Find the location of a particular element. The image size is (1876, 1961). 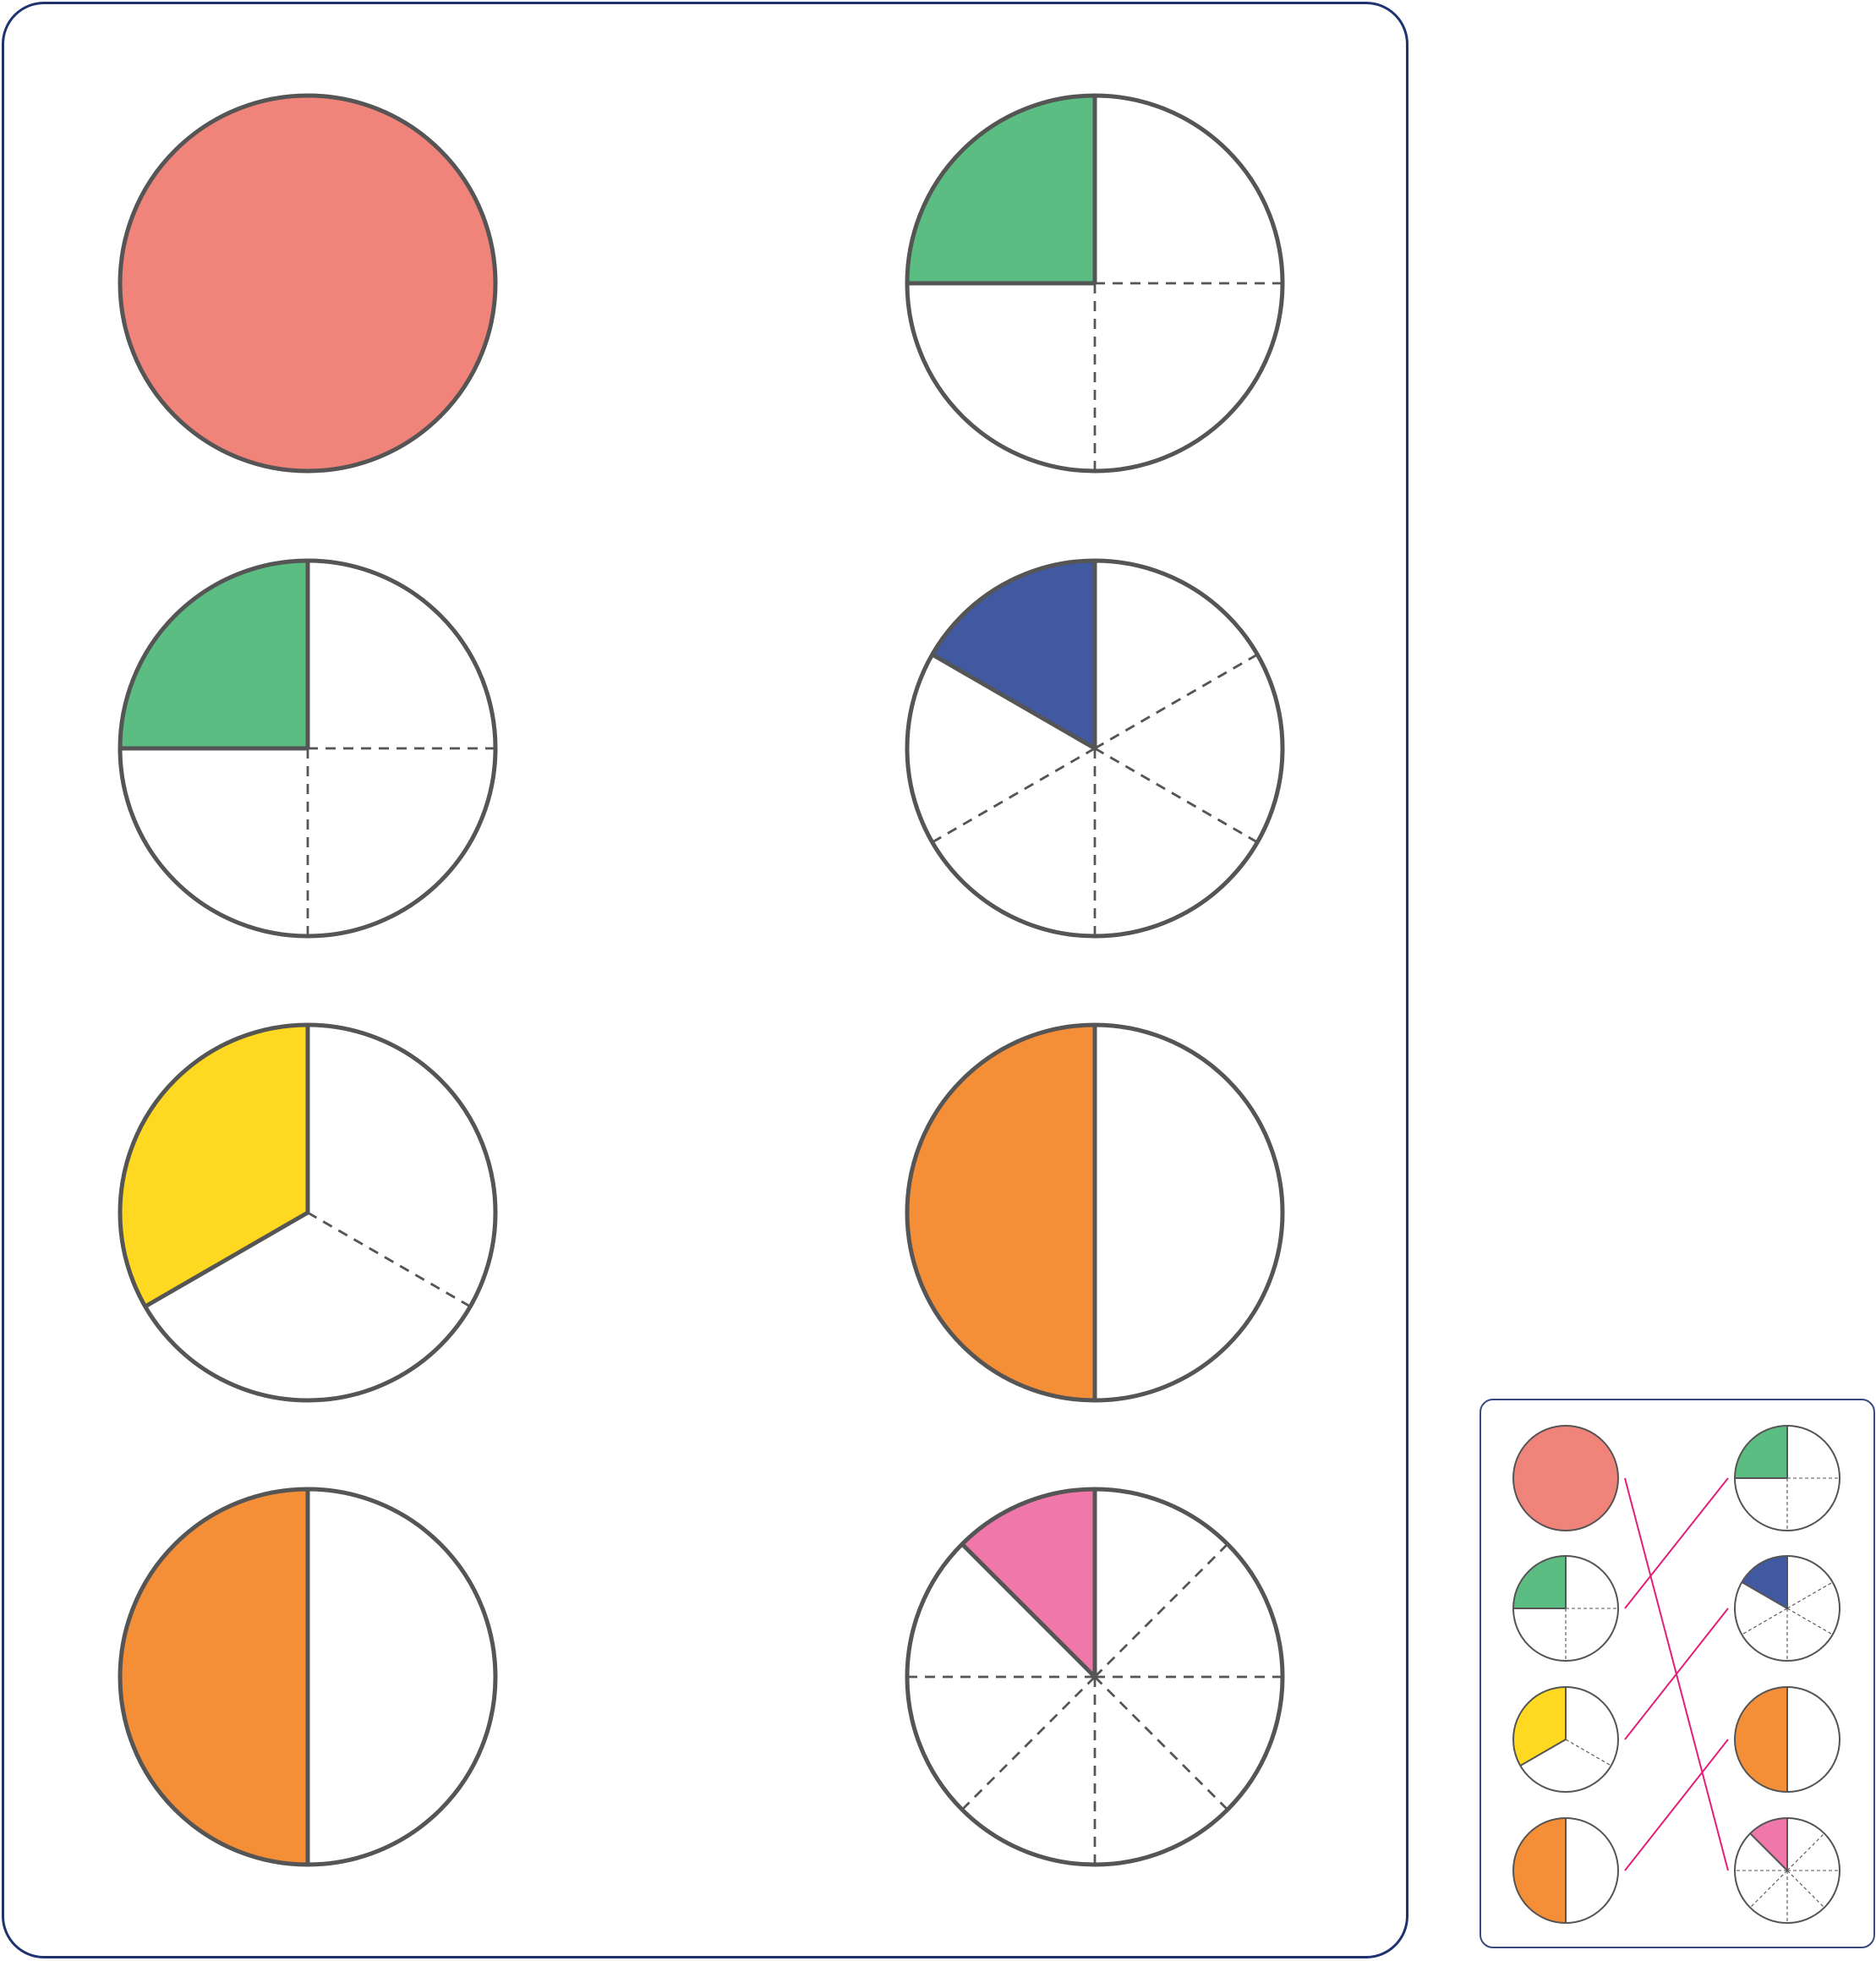

right-sixth-circle-blue-outline is located at coordinates (1095, 748).